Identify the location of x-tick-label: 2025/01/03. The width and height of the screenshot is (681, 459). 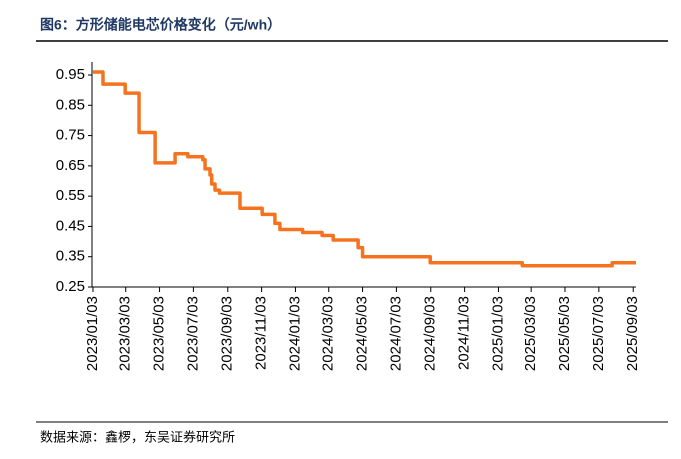
(497, 333).